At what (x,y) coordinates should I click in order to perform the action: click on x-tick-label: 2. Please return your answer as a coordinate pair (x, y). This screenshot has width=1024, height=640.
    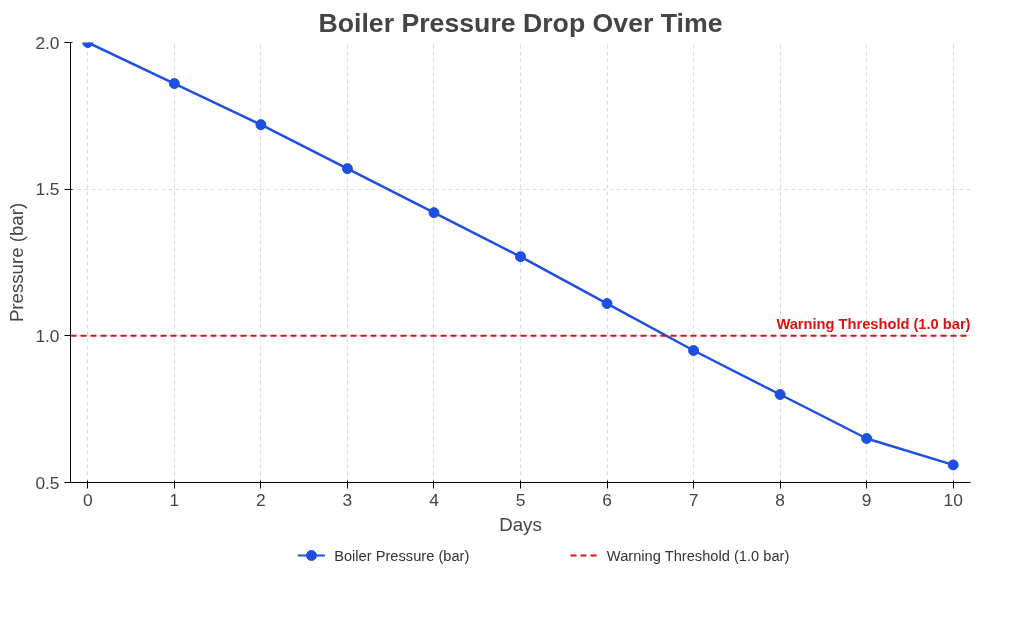
    Looking at the image, I should click on (261, 499).